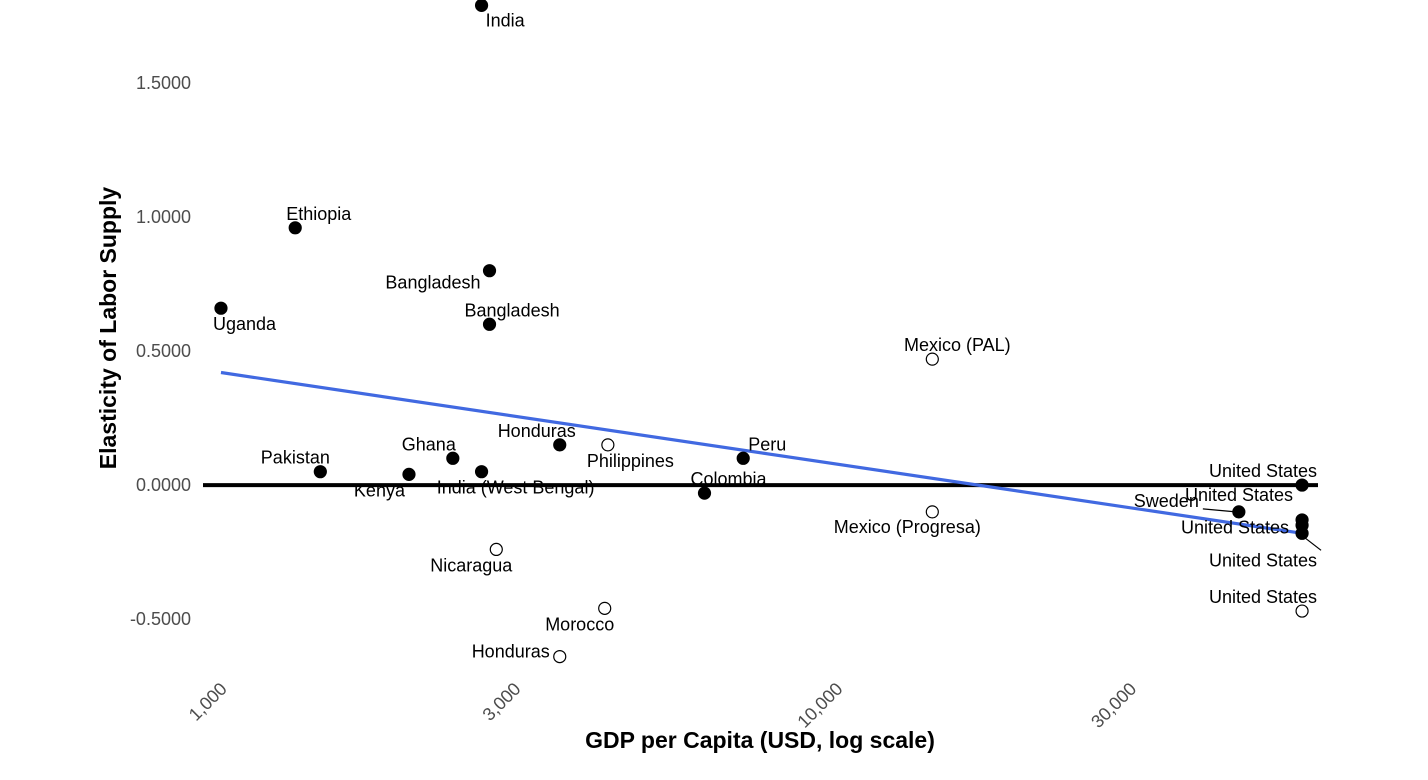 The height and width of the screenshot is (780, 1428). What do you see at coordinates (767, 444) in the screenshot?
I see `point-label: Peru` at bounding box center [767, 444].